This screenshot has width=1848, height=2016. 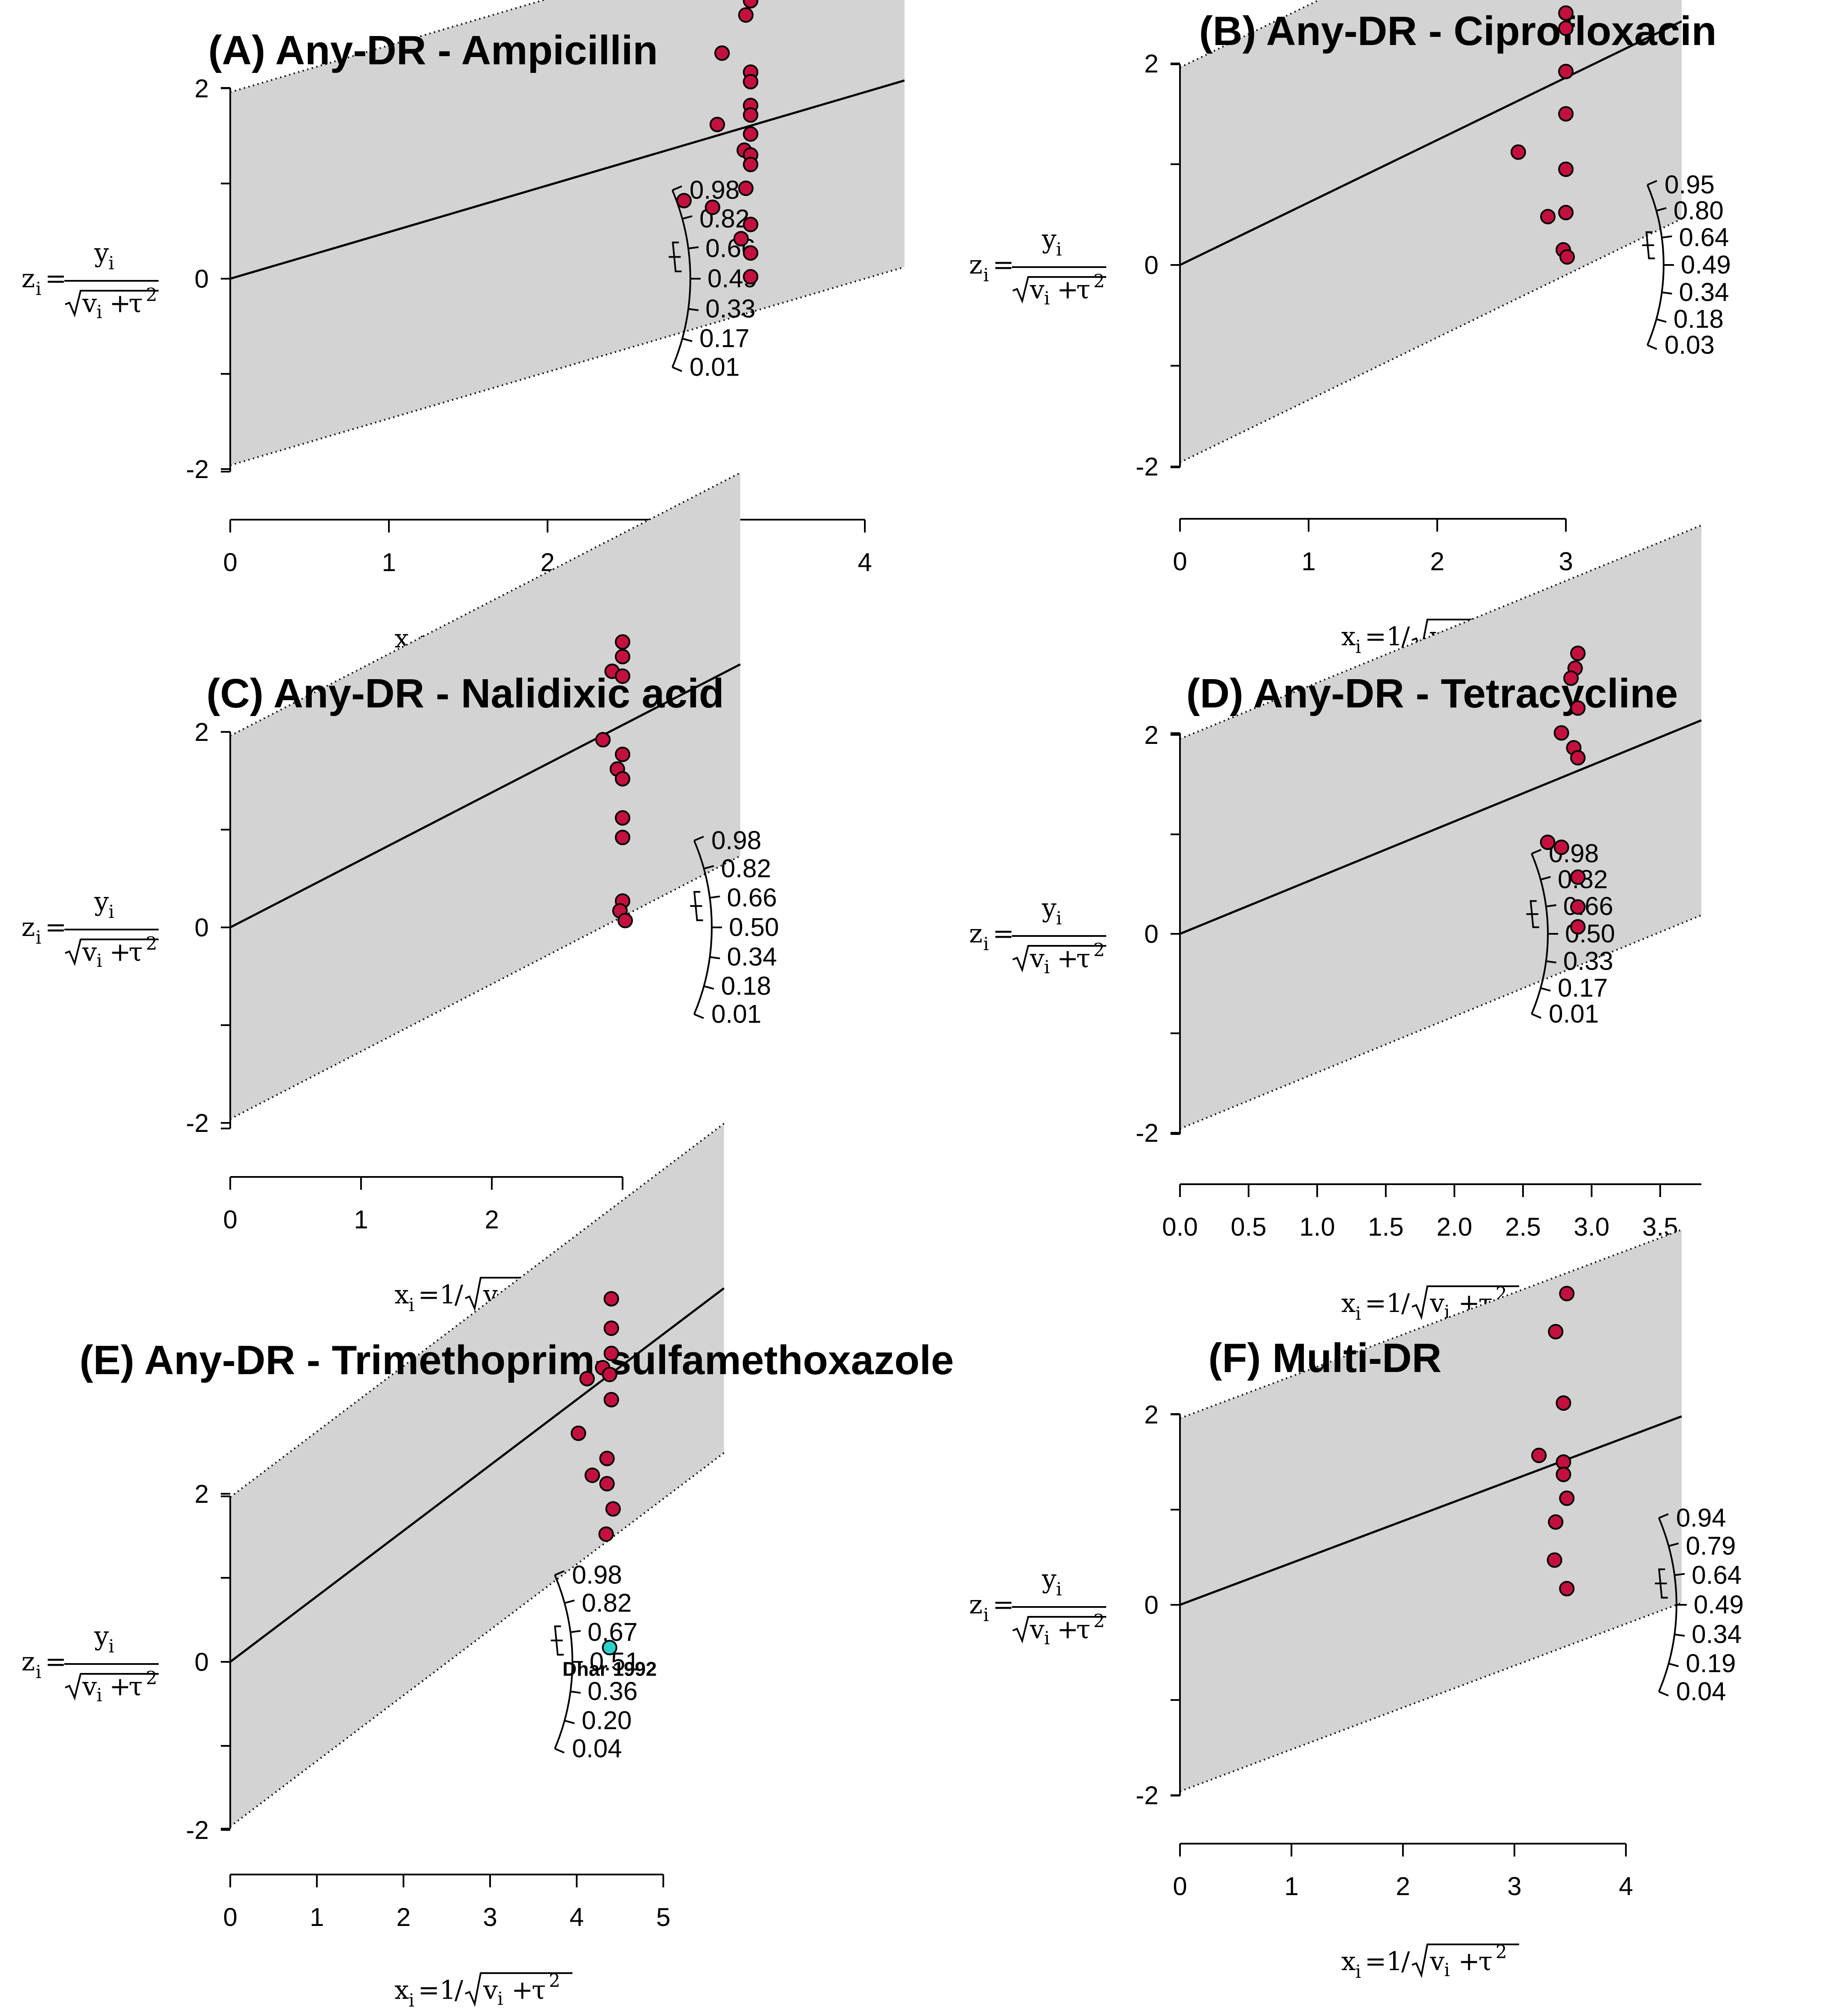 What do you see at coordinates (1711, 1546) in the screenshot?
I see `radial-tick-label: 0.79` at bounding box center [1711, 1546].